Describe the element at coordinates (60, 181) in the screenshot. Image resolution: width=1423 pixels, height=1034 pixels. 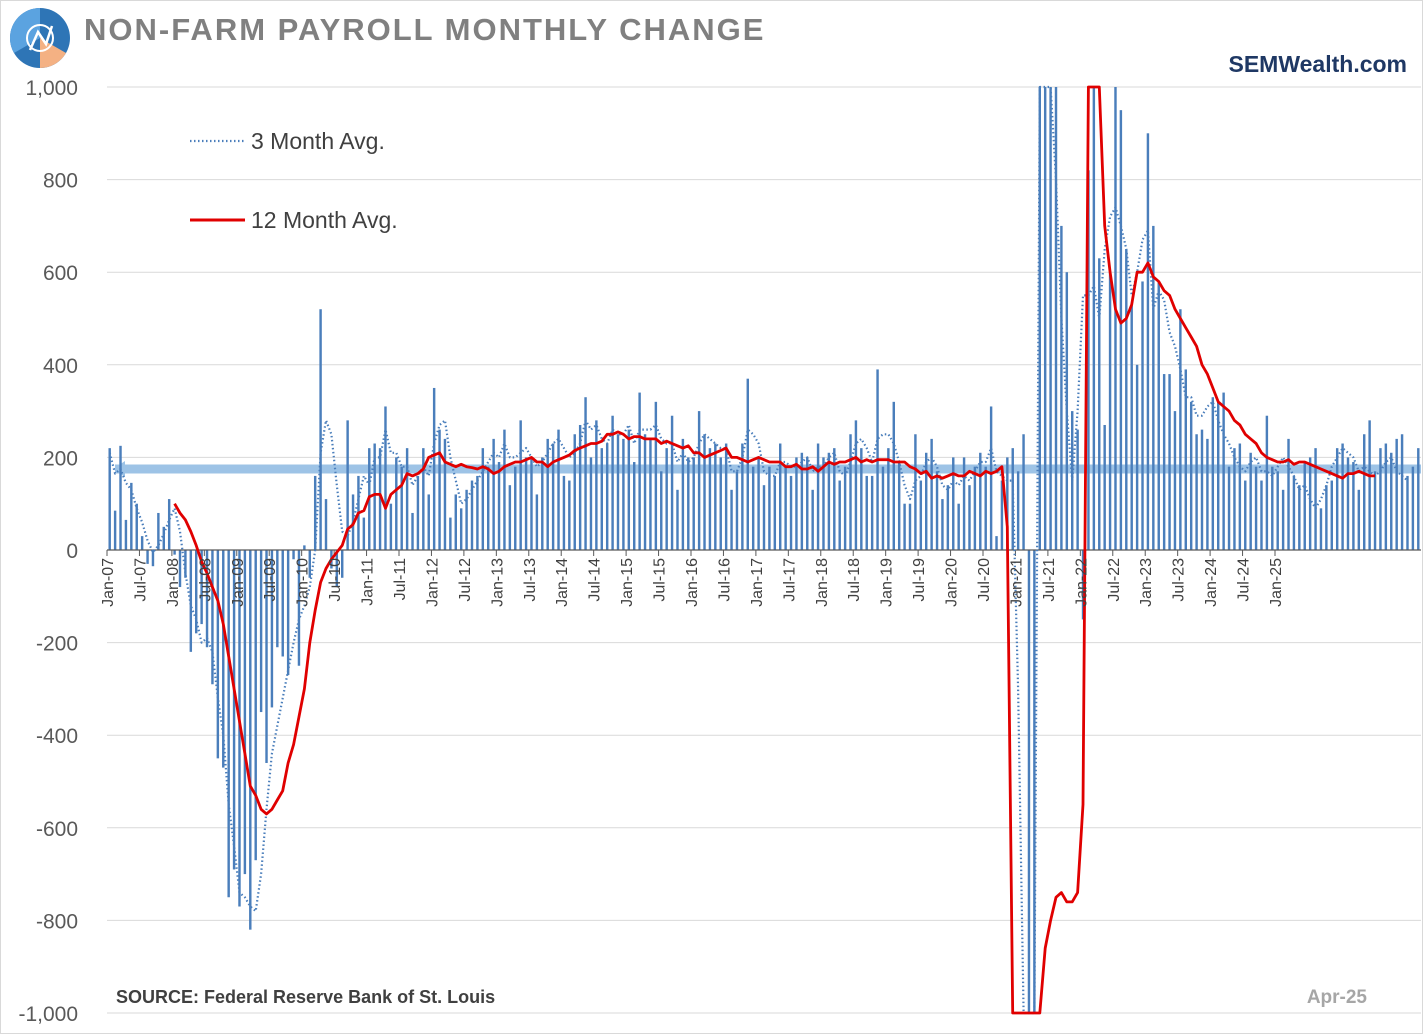
I see `y-tick-label: 800` at that location.